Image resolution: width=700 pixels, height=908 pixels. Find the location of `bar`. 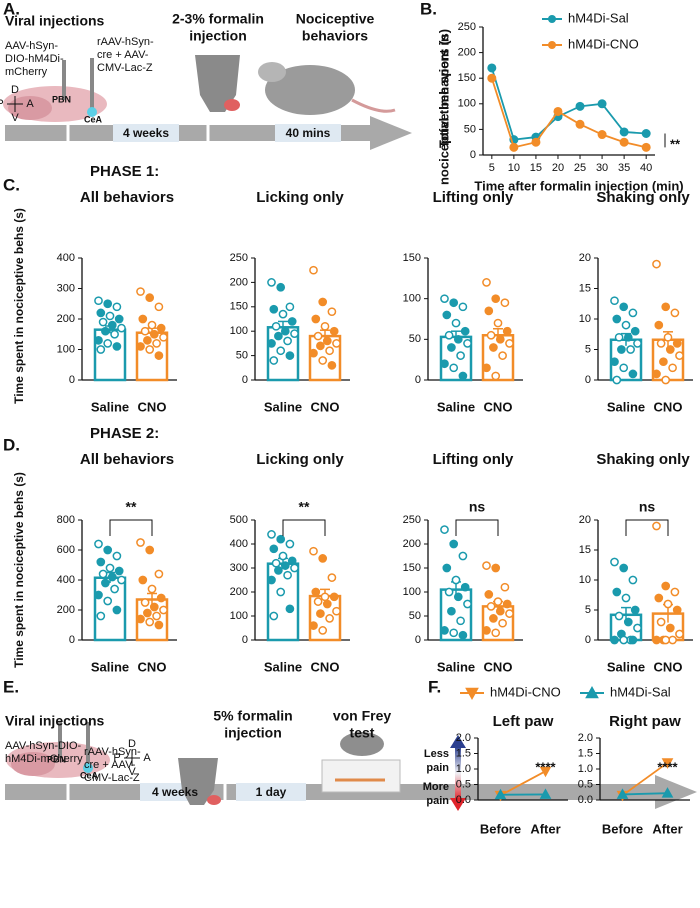

bar is located at coordinates (456, 358).